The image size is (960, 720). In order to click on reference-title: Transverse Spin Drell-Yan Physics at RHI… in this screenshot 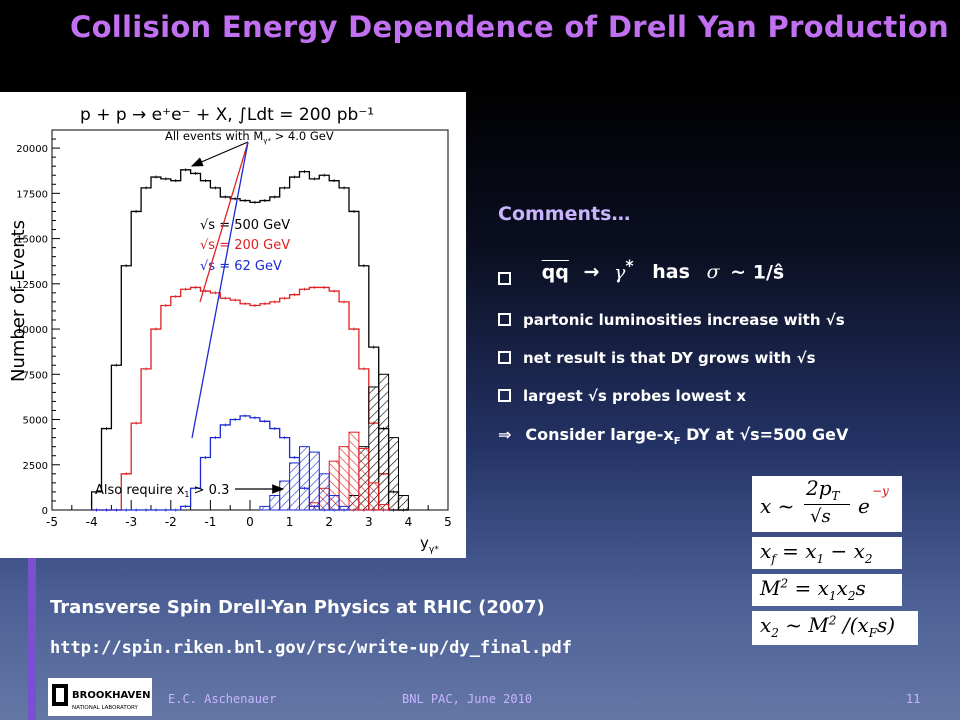, I will do `click(297, 607)`.